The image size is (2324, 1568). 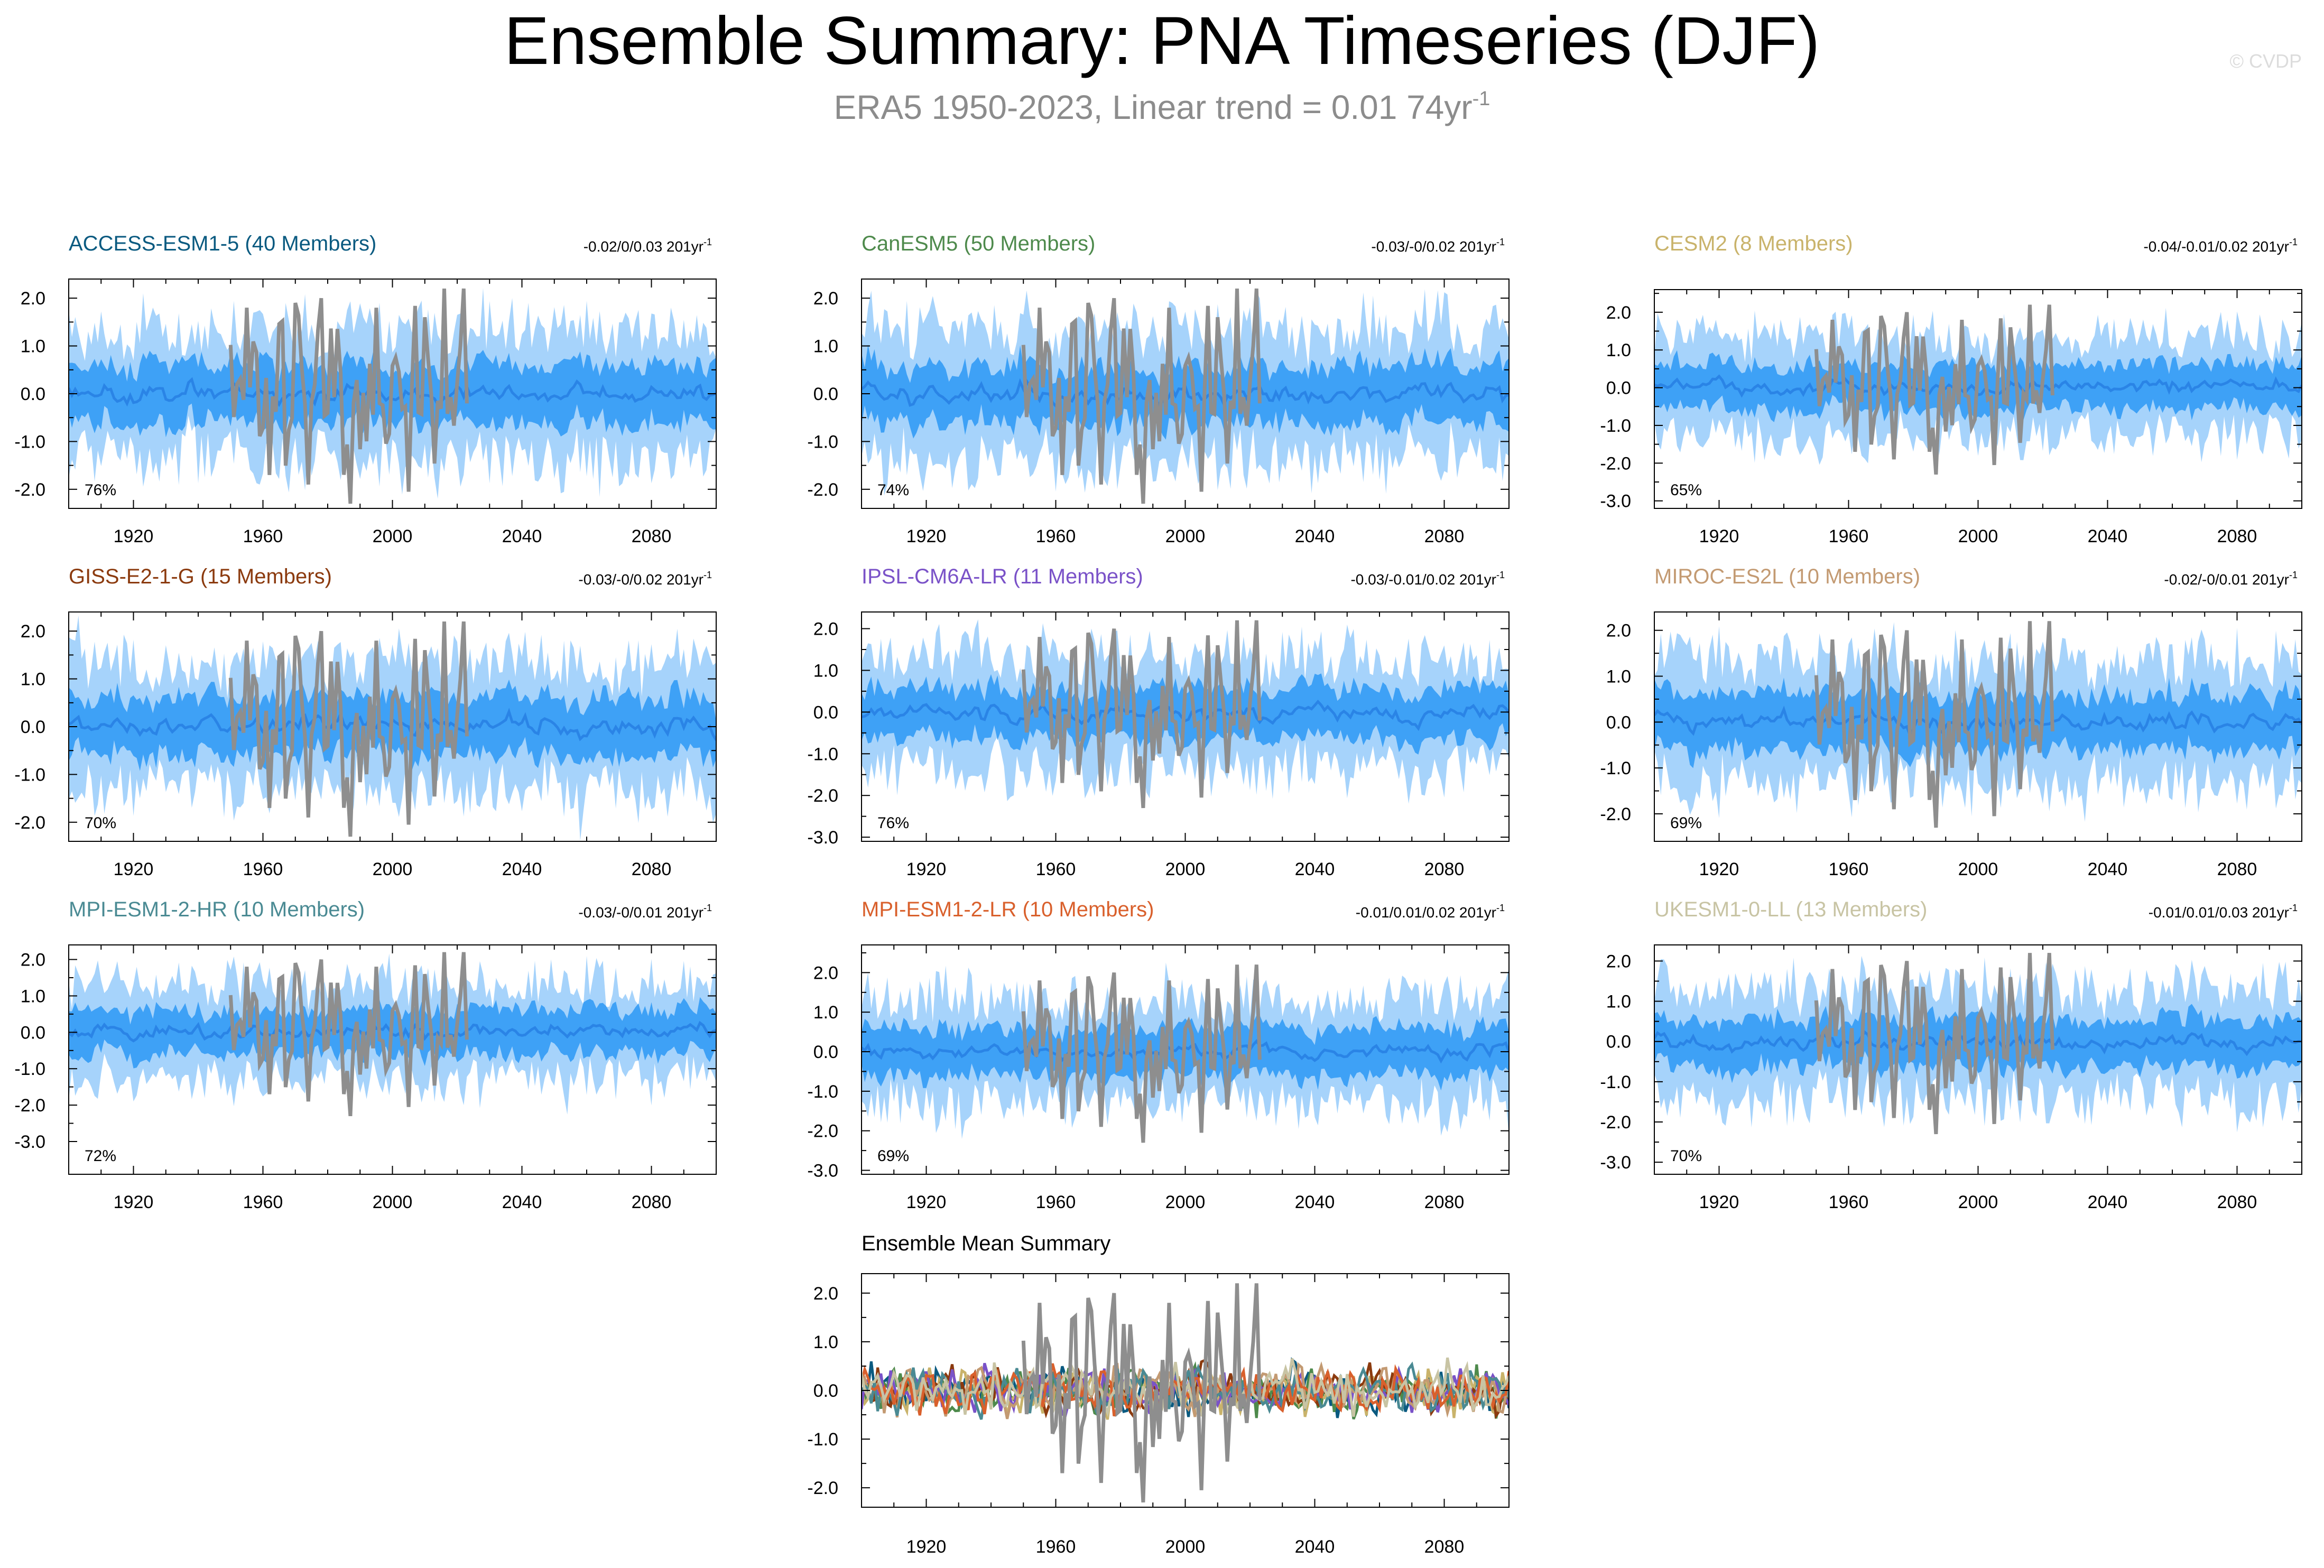 What do you see at coordinates (1790, 910) in the screenshot?
I see `panel-title: UKESM1-0-LL (13 Members)` at bounding box center [1790, 910].